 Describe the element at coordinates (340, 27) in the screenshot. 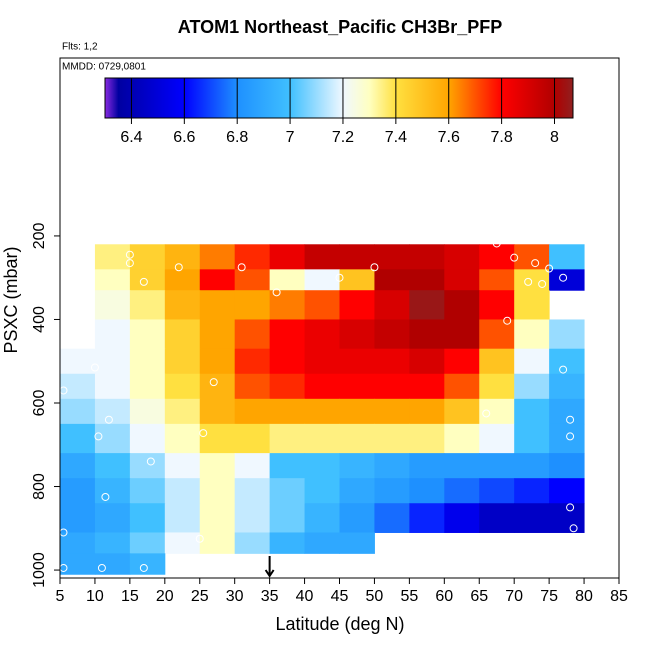

I see `chart-title: ATOM1 Northeast_Pacific CH3Br_PFP` at that location.